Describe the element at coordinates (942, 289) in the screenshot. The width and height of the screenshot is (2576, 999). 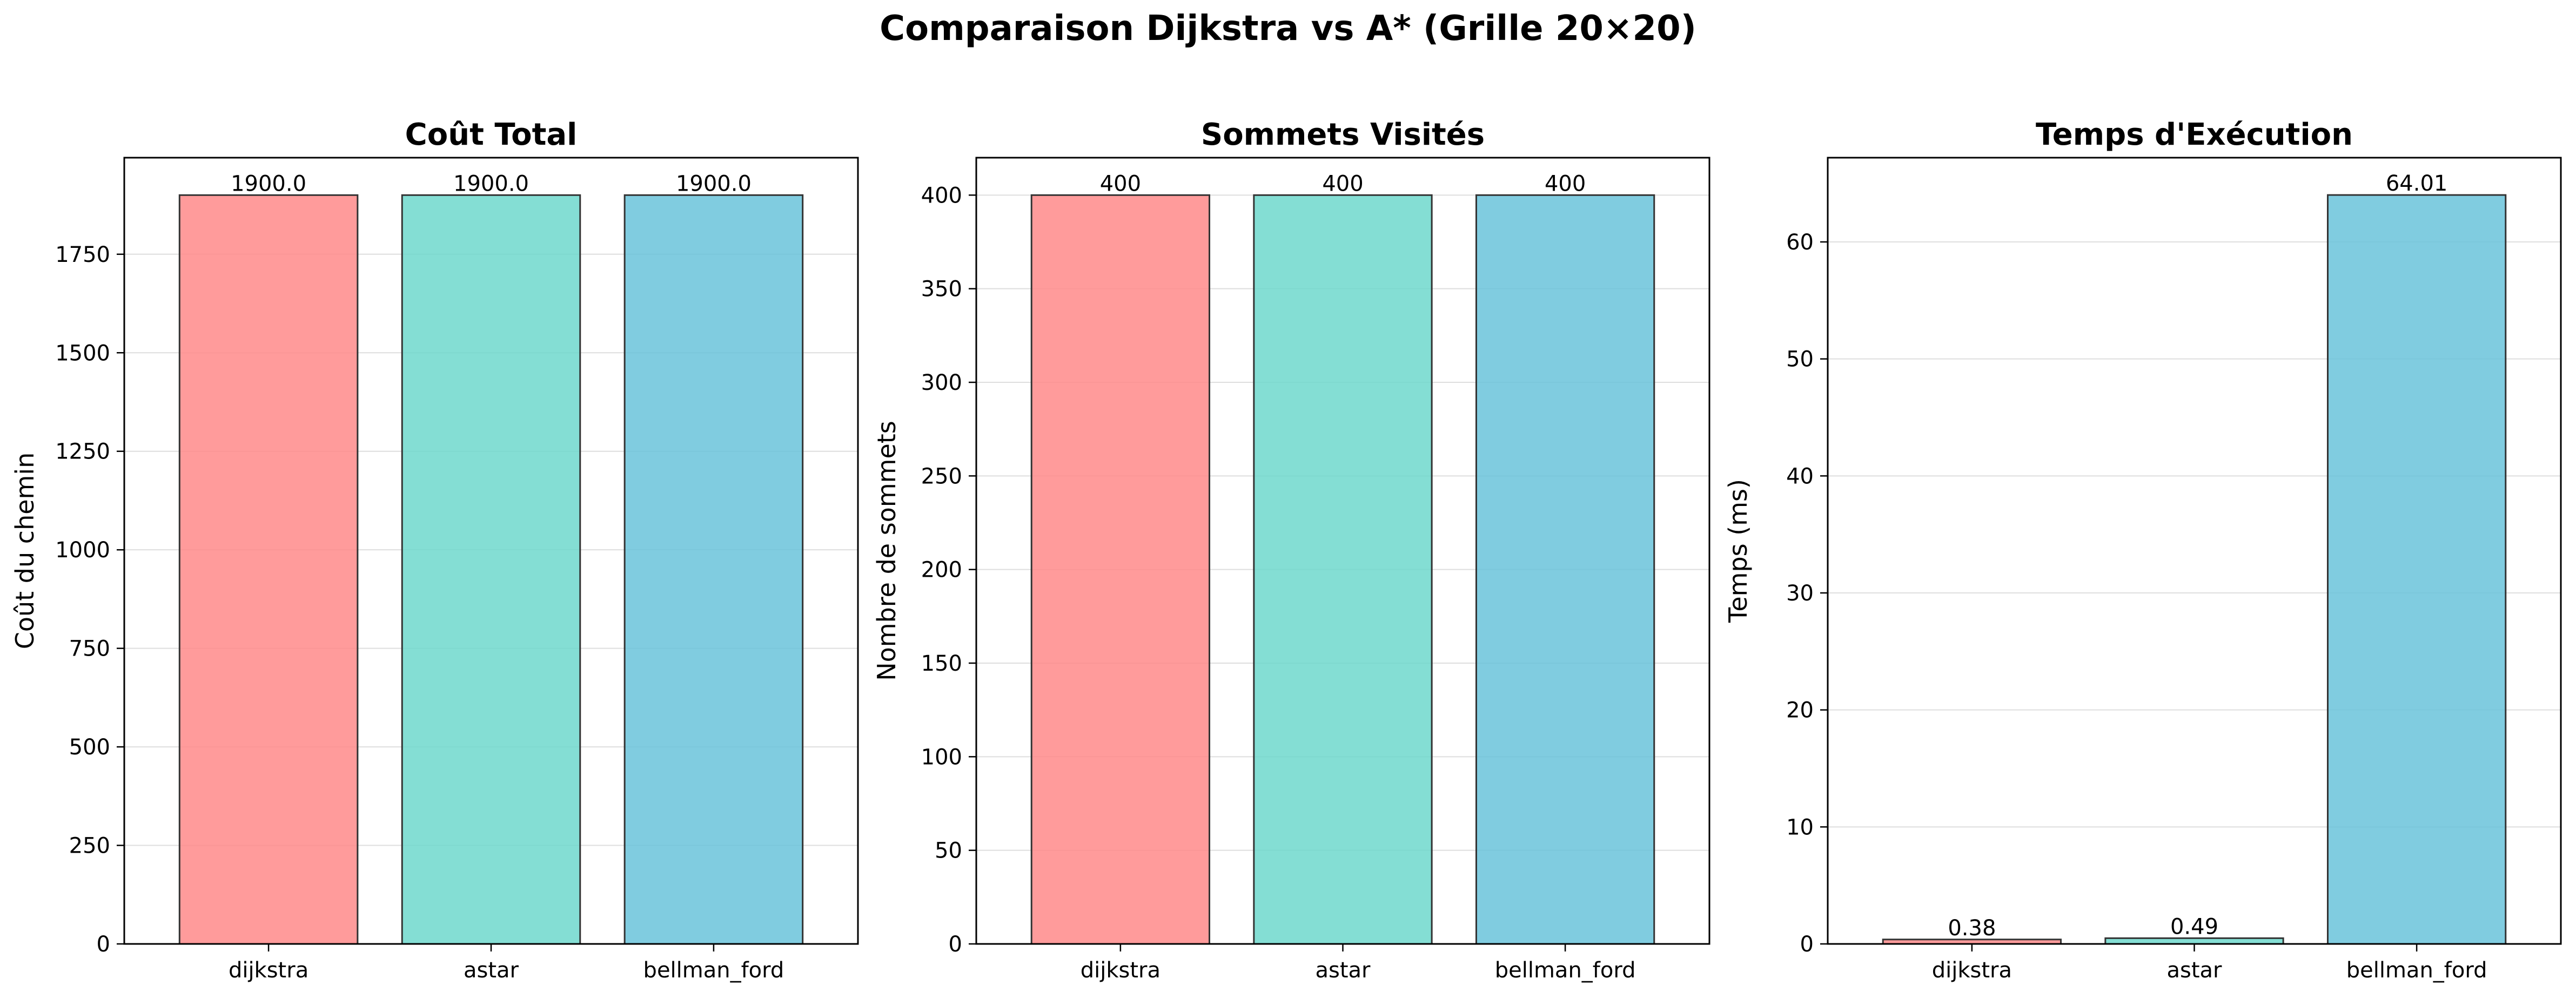
I see `y-tick-label: 350` at that location.